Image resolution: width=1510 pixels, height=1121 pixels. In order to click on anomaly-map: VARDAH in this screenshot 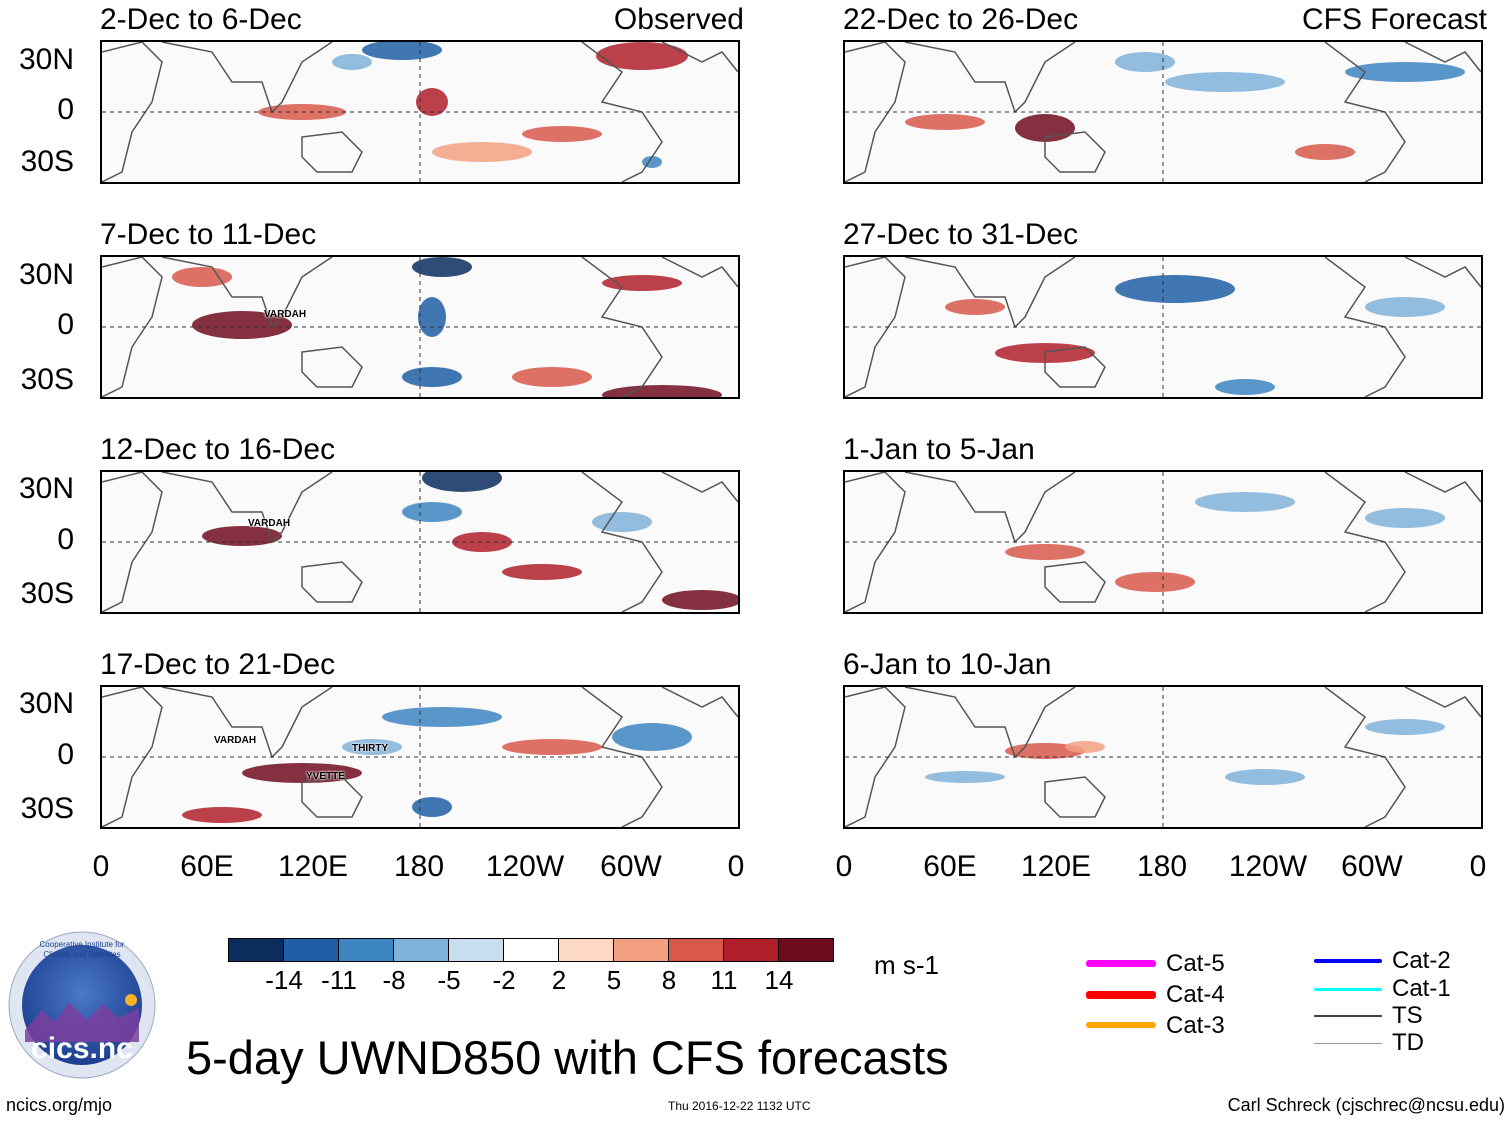, I will do `click(420, 327)`.